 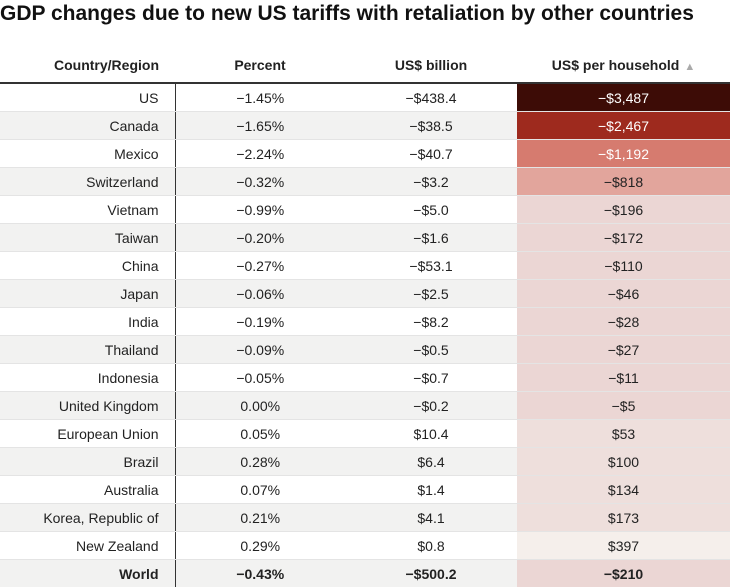 What do you see at coordinates (431, 321) in the screenshot?
I see `cell-usd-billion: −$8.2` at bounding box center [431, 321].